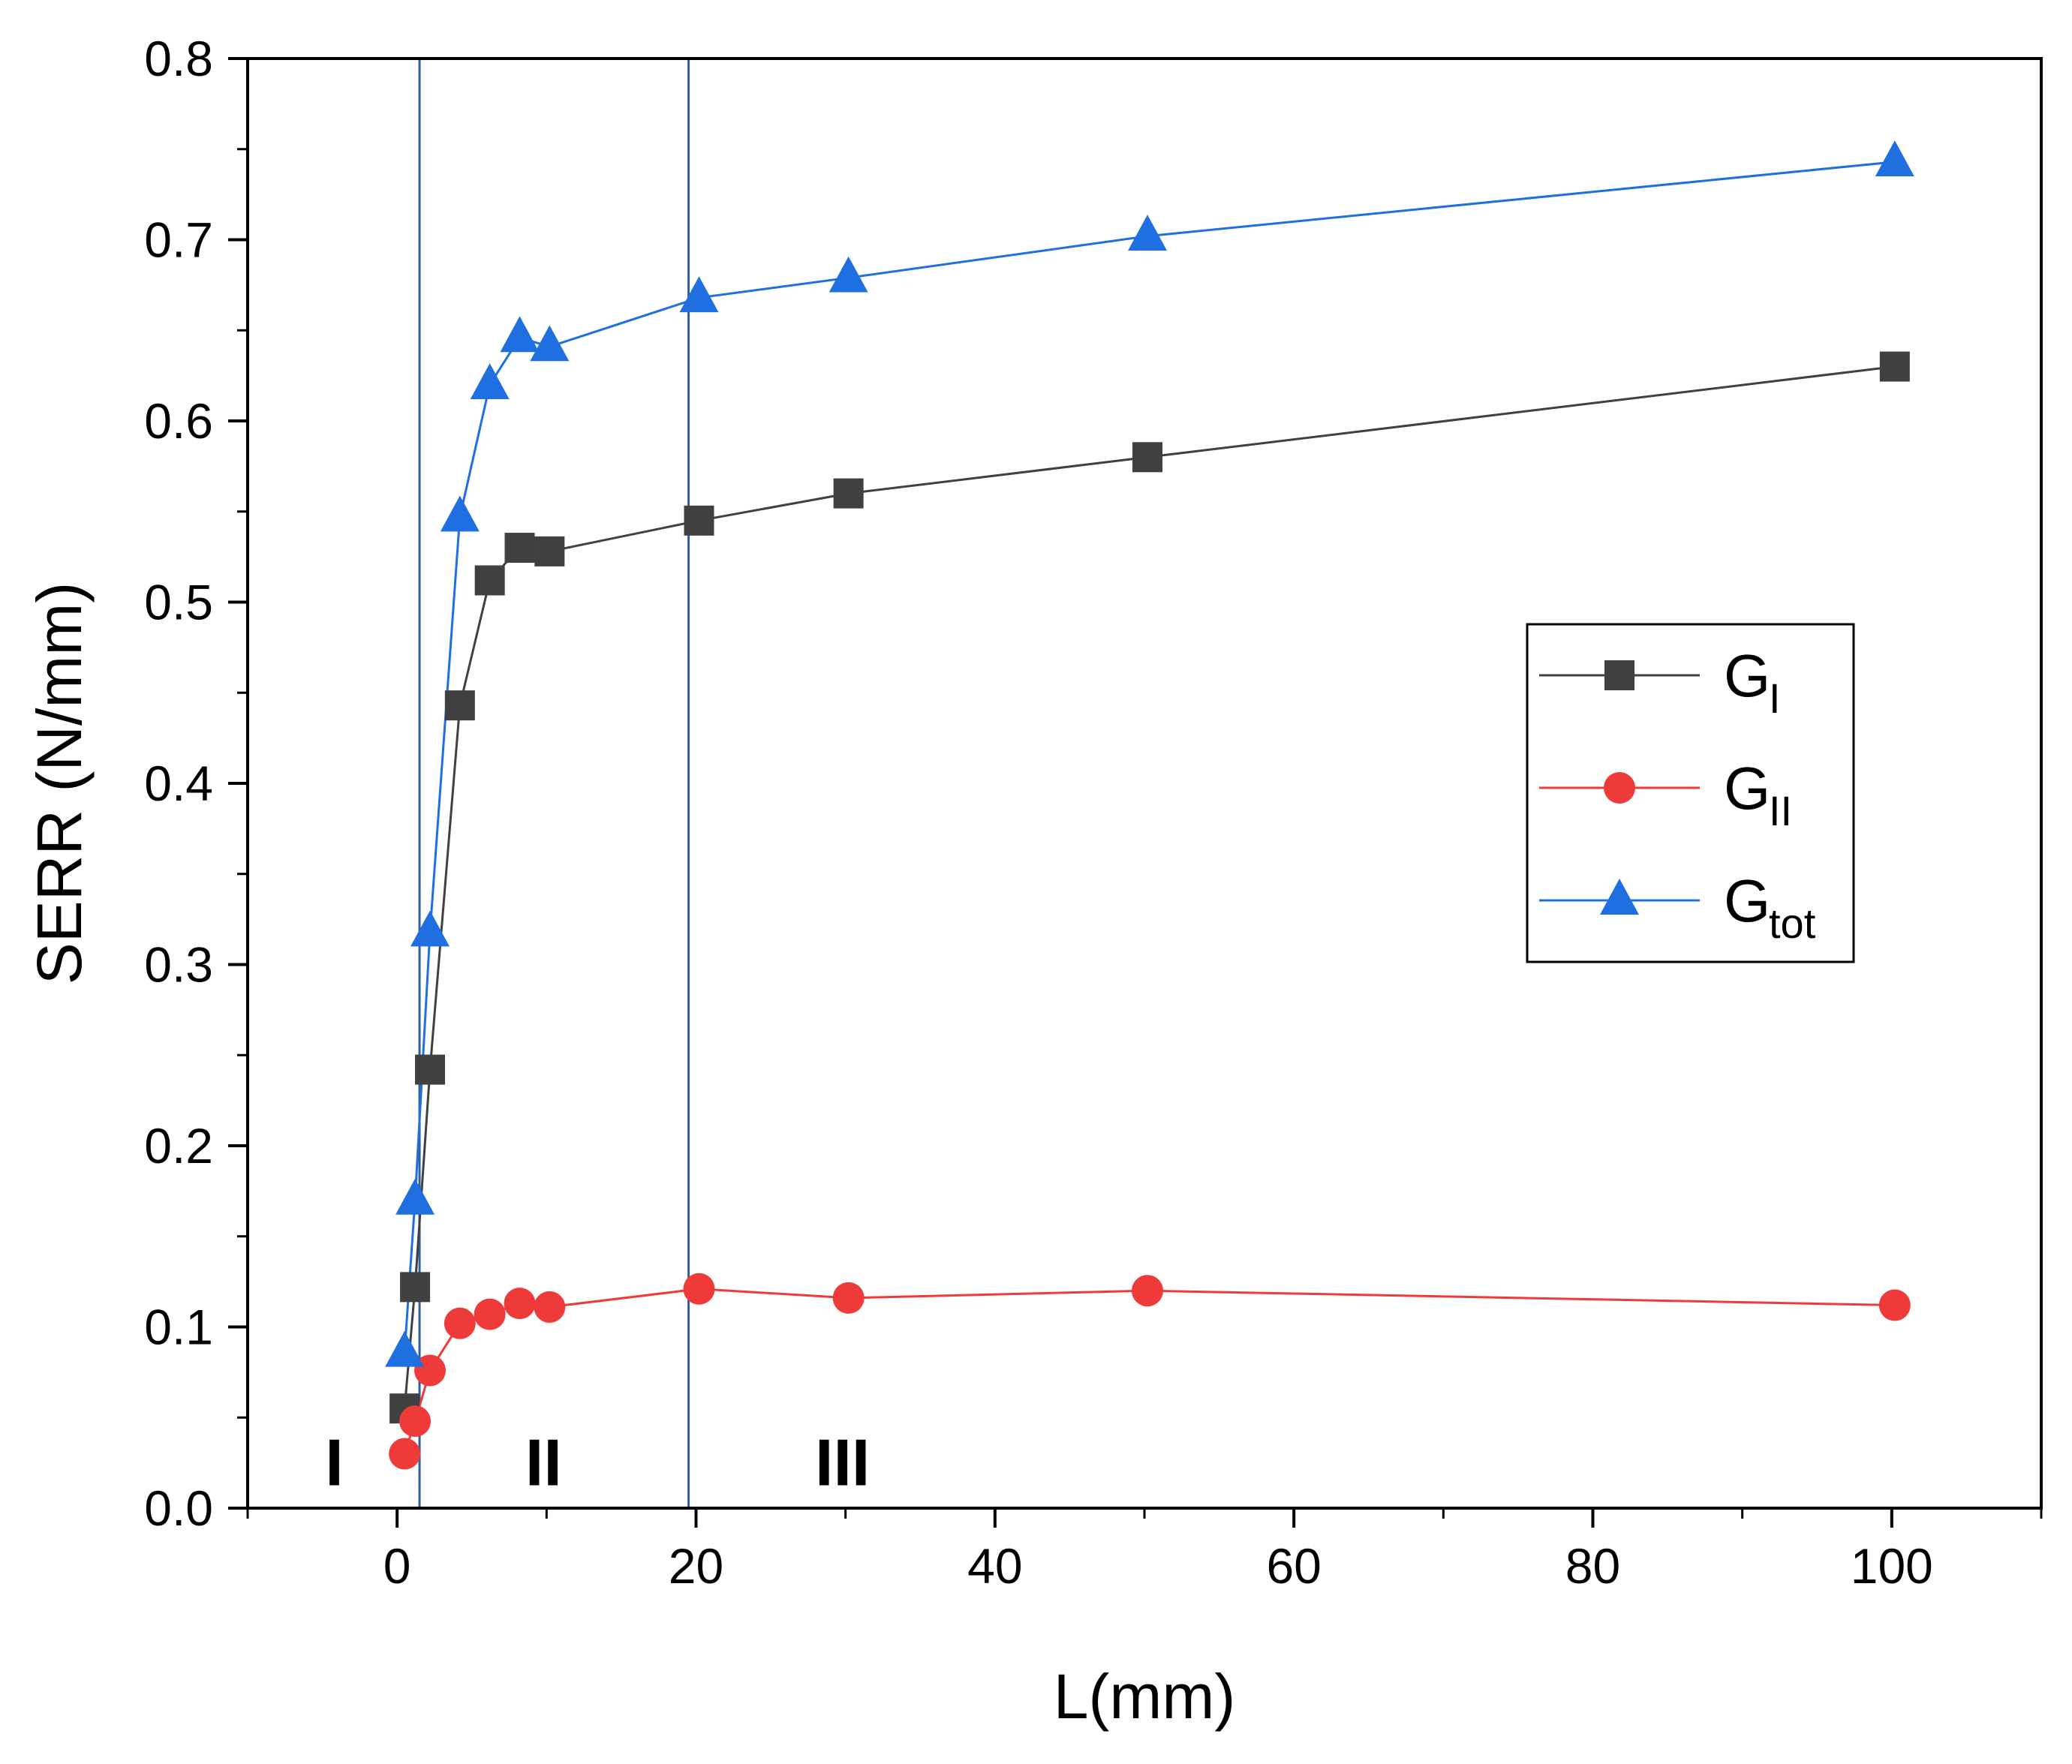 Image resolution: width=2072 pixels, height=1764 pixels. What do you see at coordinates (1775, 698) in the screenshot?
I see `legend-sublabel-GI: I` at bounding box center [1775, 698].